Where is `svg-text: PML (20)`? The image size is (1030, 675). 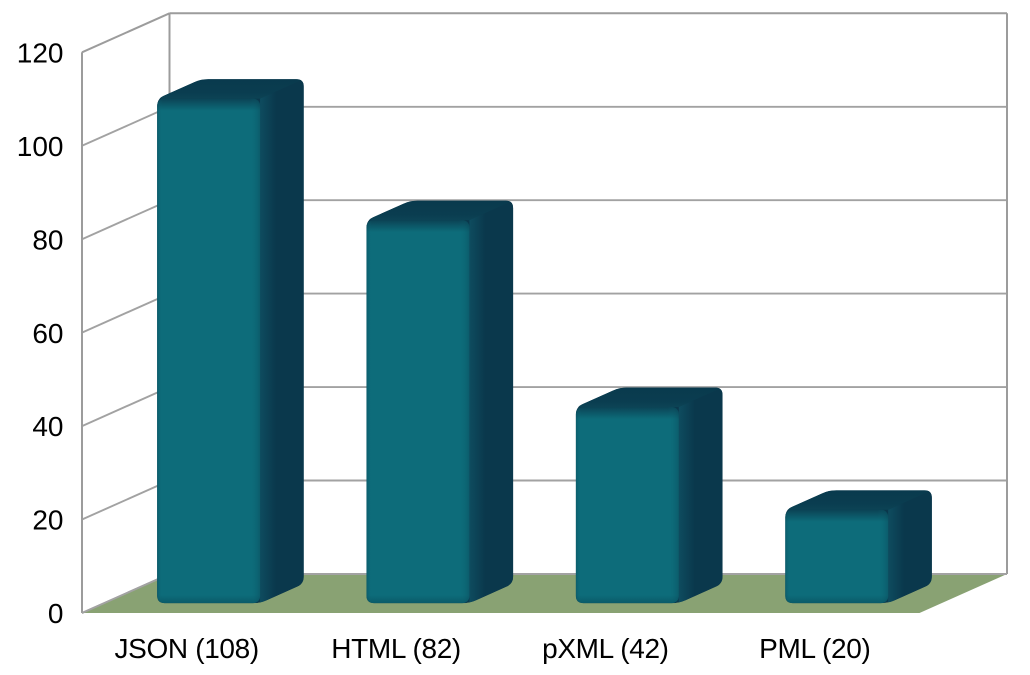
svg-text: PML (20) is located at coordinates (814, 648).